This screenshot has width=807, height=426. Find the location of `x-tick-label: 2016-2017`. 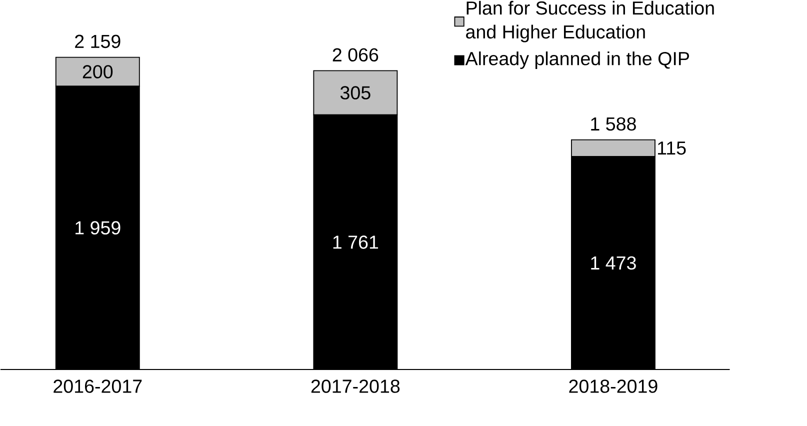

x-tick-label: 2016-2017 is located at coordinates (98, 386).